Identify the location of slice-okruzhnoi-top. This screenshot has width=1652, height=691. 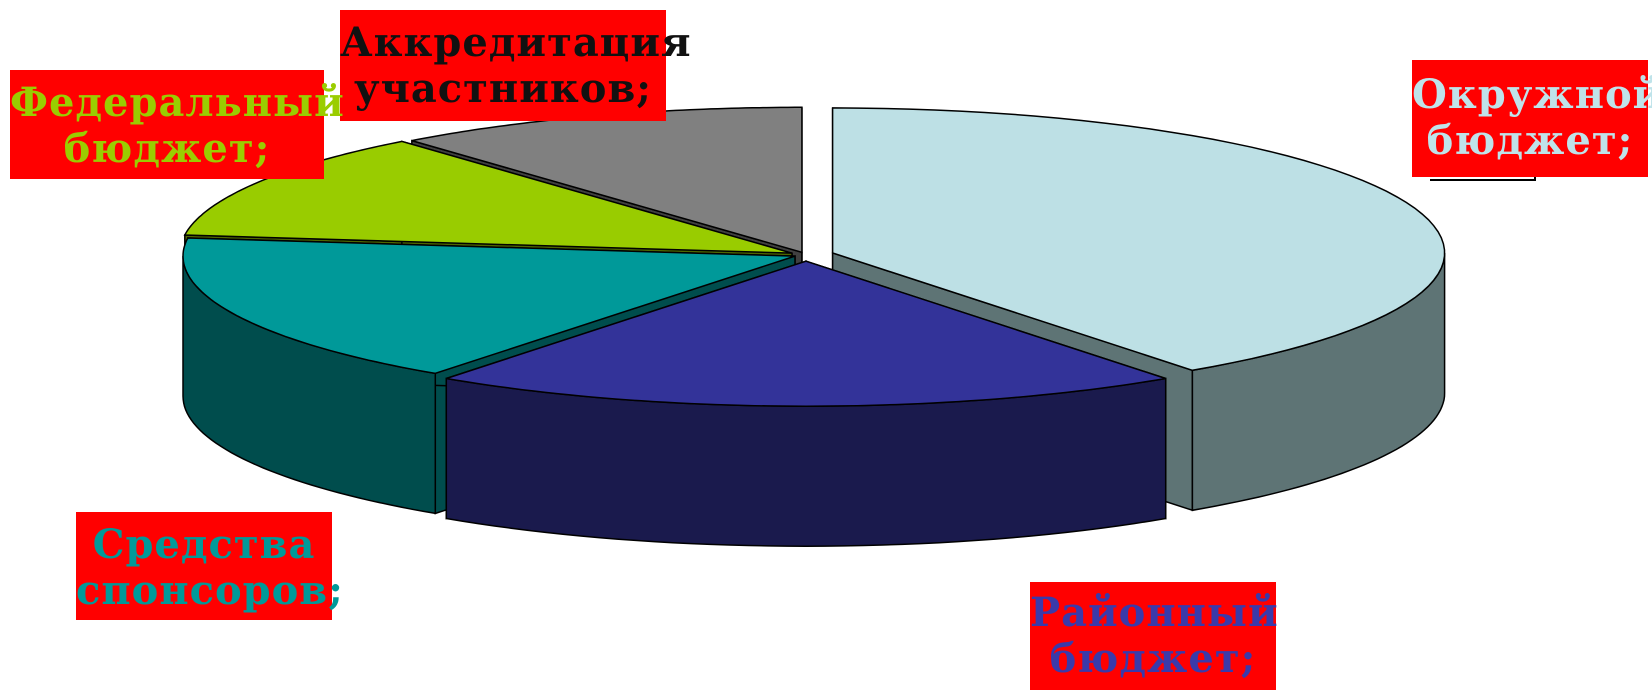
(1138, 239).